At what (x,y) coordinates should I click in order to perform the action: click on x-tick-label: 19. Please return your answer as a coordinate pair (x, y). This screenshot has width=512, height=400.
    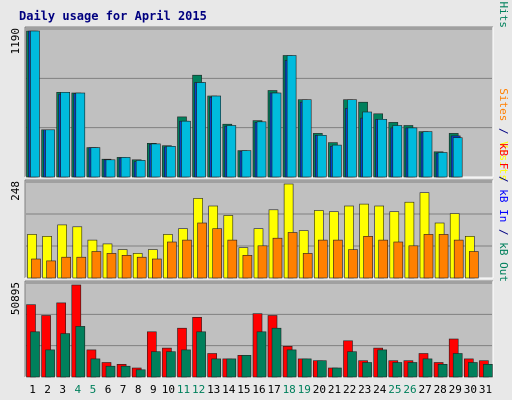
    Looking at the image, I should click on (304, 389).